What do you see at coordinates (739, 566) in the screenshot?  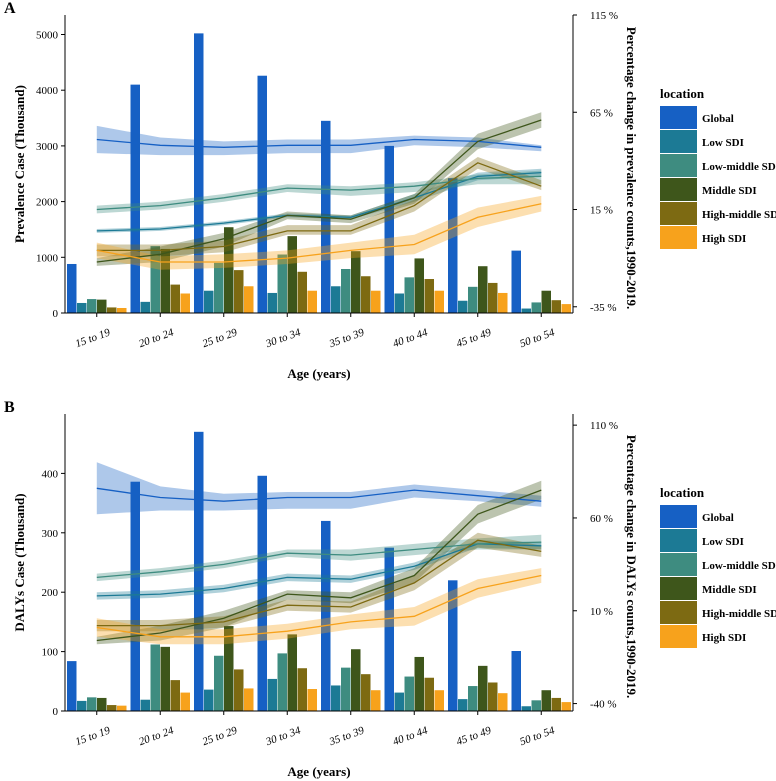 I see `legend-label: Low-middle SDI` at bounding box center [739, 566].